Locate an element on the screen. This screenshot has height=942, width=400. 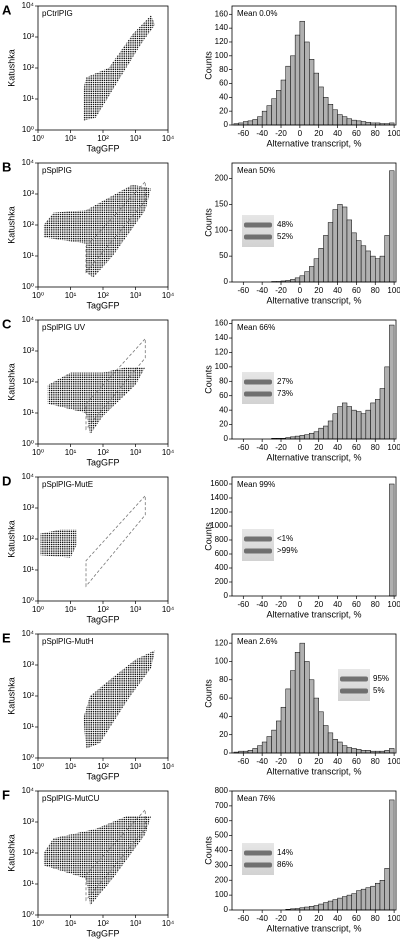
y-tick-label: 1000 is located at coordinates (219, 525).